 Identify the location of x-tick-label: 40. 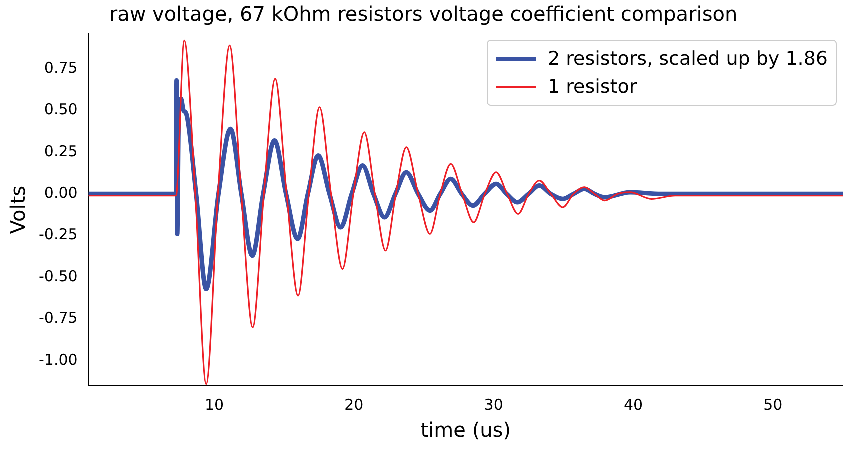
(634, 405).